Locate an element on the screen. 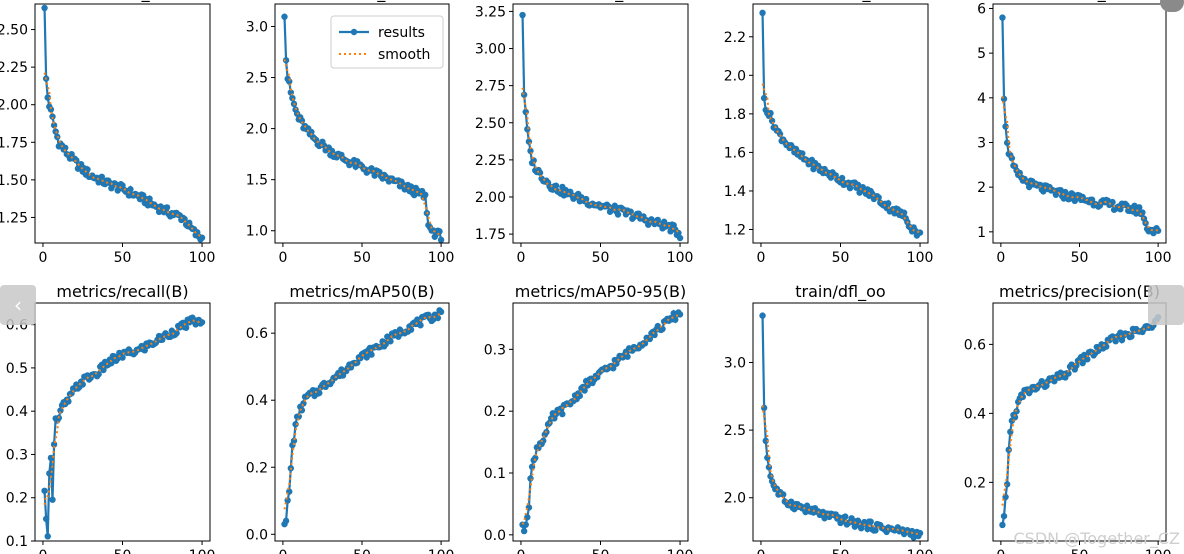  next-image-button is located at coordinates (1166, 305).